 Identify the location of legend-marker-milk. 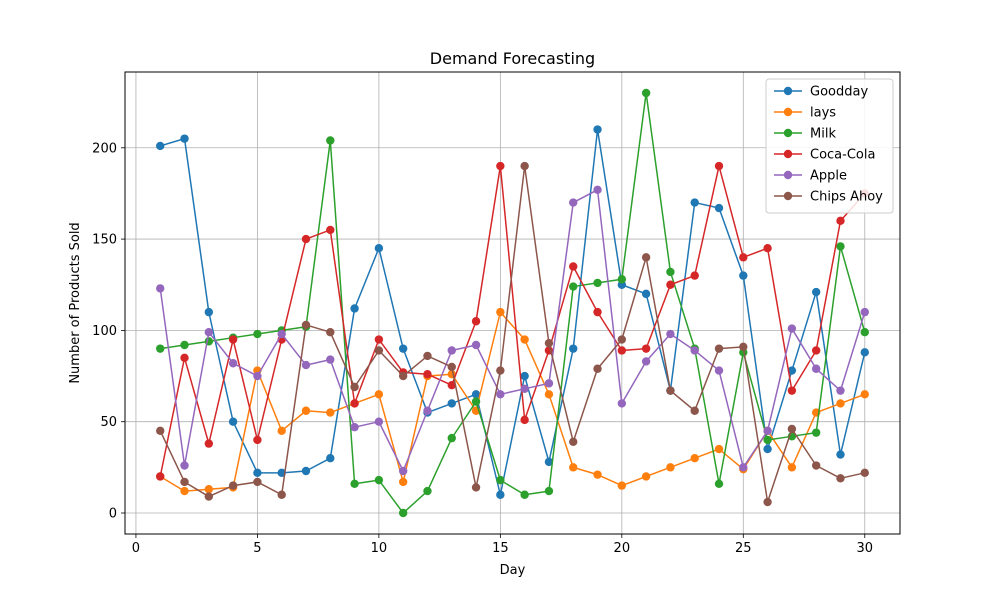
(788, 133).